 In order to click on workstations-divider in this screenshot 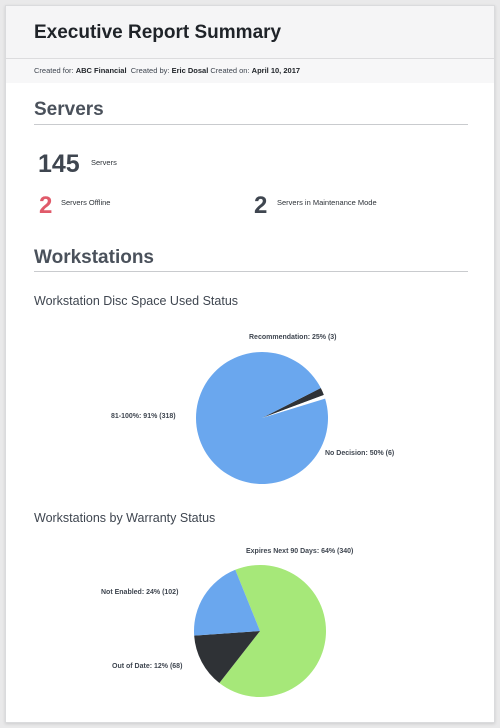, I will do `click(251, 271)`.